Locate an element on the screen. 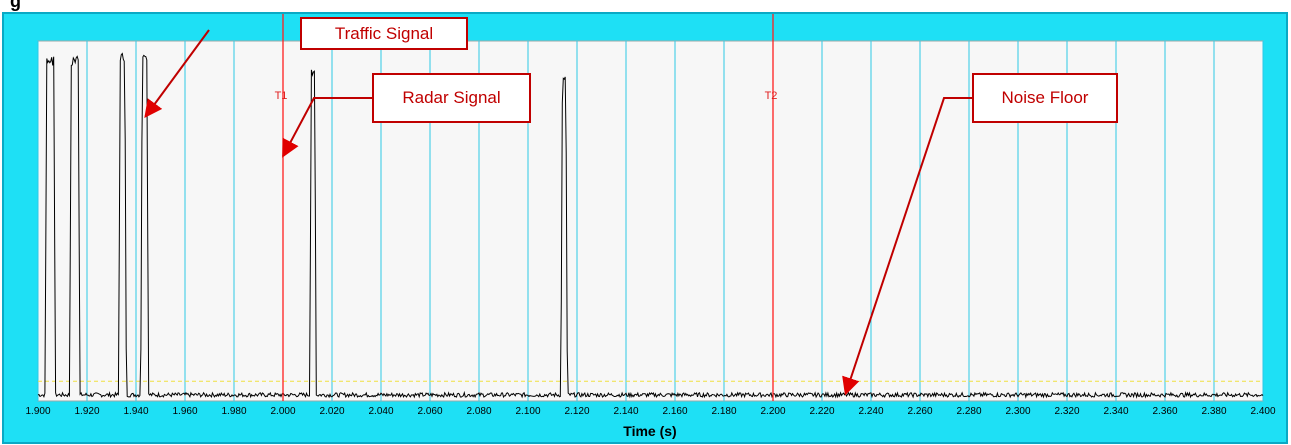 This screenshot has width=1291, height=445. x-tick-label: 2.200 is located at coordinates (772, 411).